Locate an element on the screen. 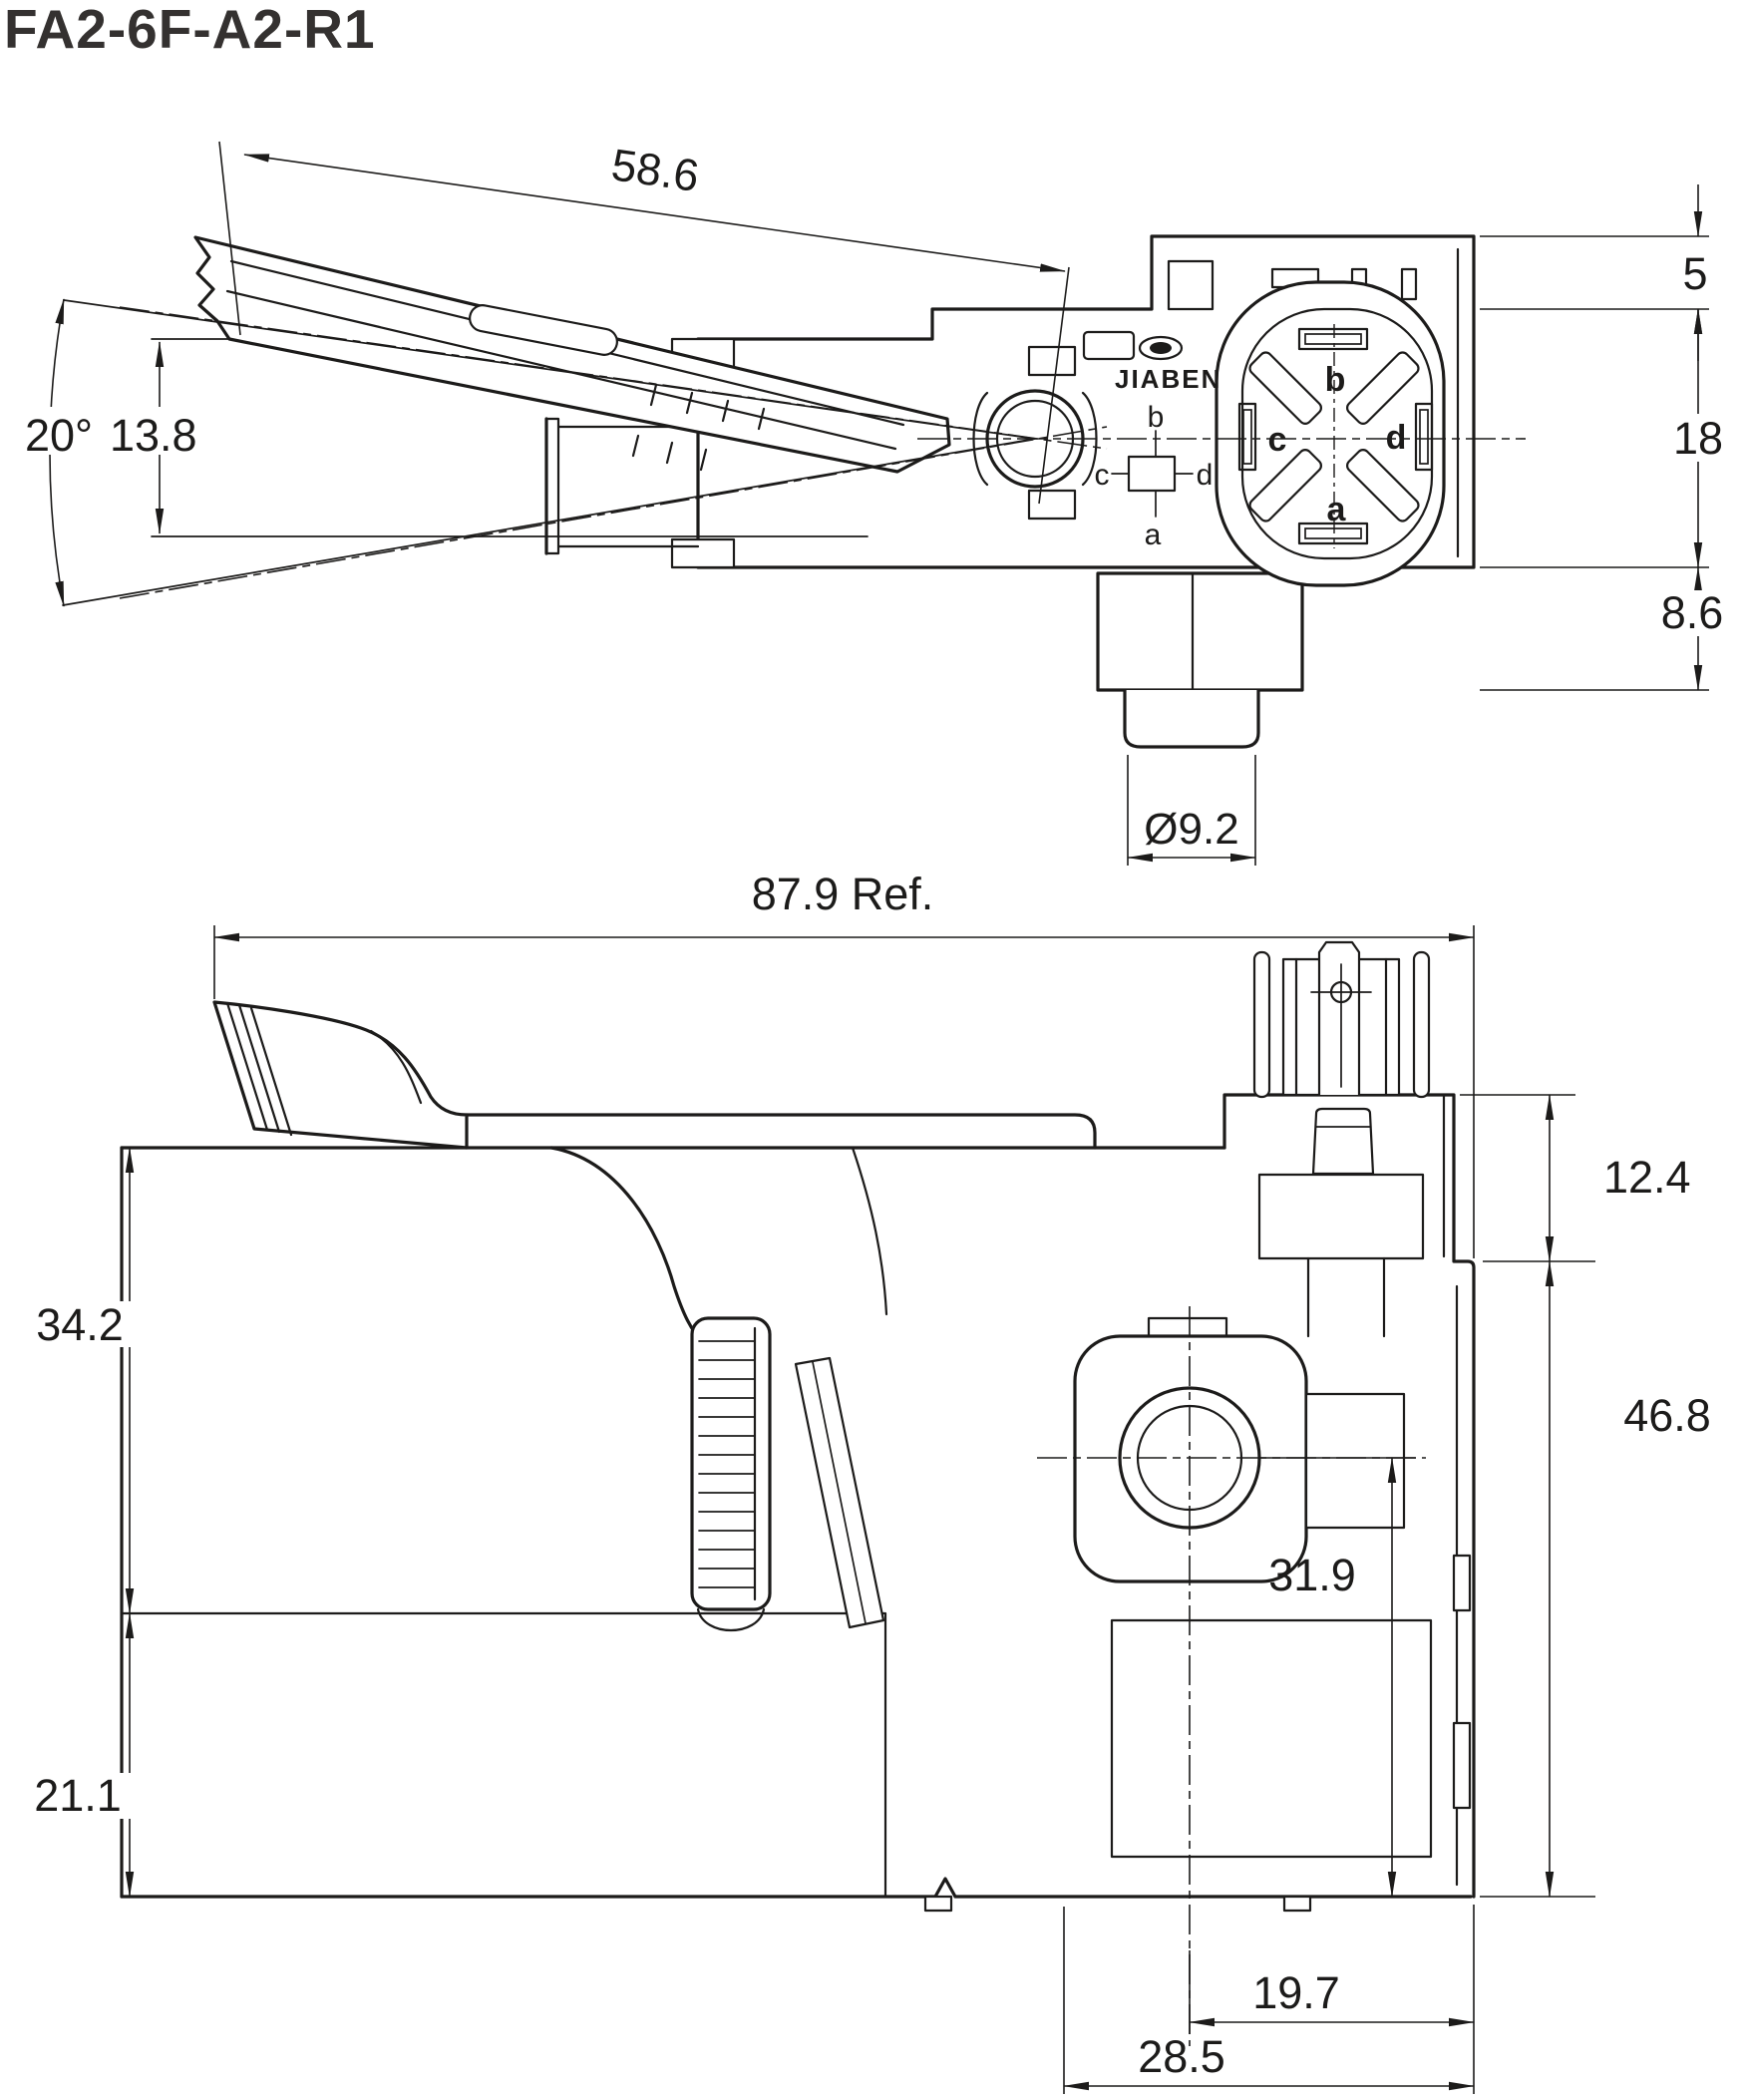 The height and width of the screenshot is (2100, 1741). terminal-block is located at coordinates (1349, 1420).